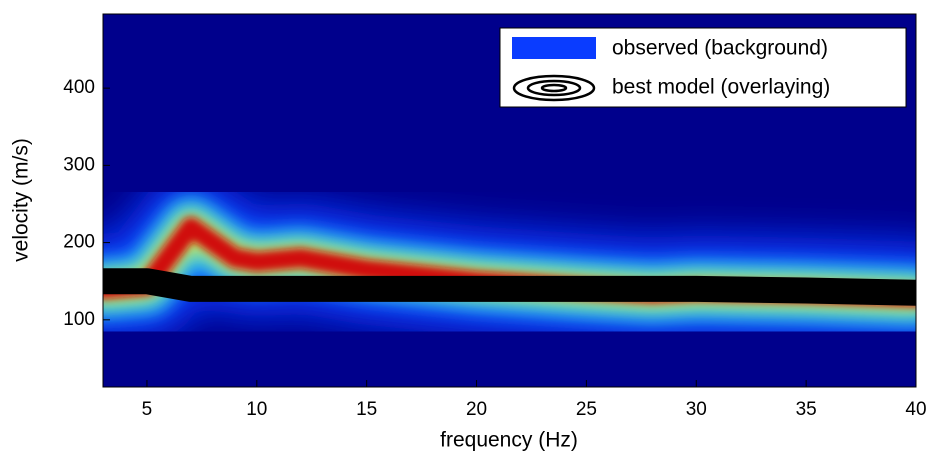 Image resolution: width=934 pixels, height=463 pixels. I want to click on y-tick-label: 200, so click(79, 242).